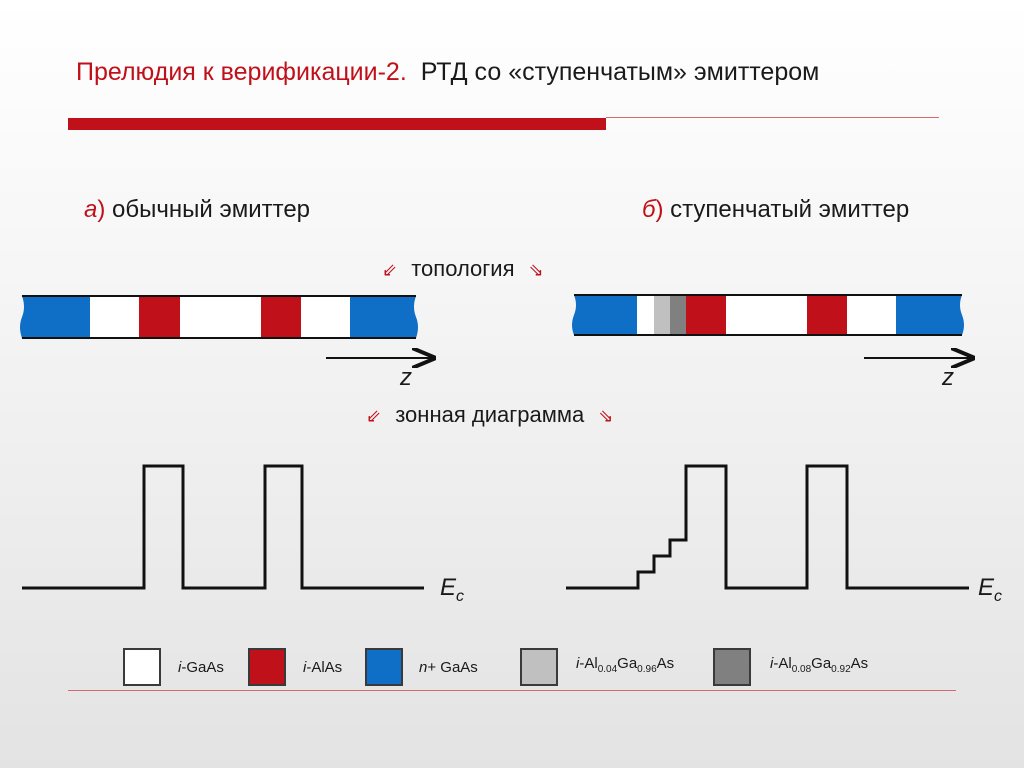  What do you see at coordinates (201, 667) in the screenshot?
I see `legend-label-i-gaas: i-GaAs` at bounding box center [201, 667].